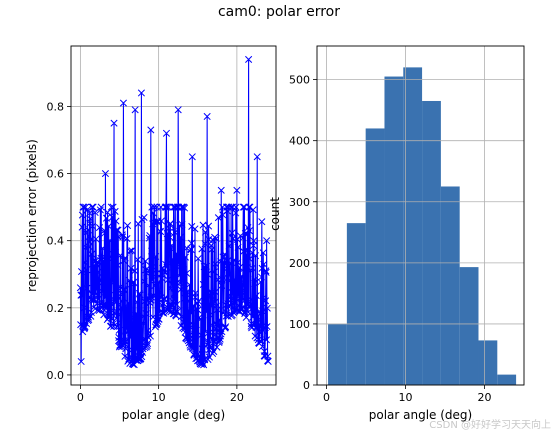 This screenshot has width=559, height=433. Describe the element at coordinates (56, 375) in the screenshot. I see `left-y-tick-label: 0.0` at that location.